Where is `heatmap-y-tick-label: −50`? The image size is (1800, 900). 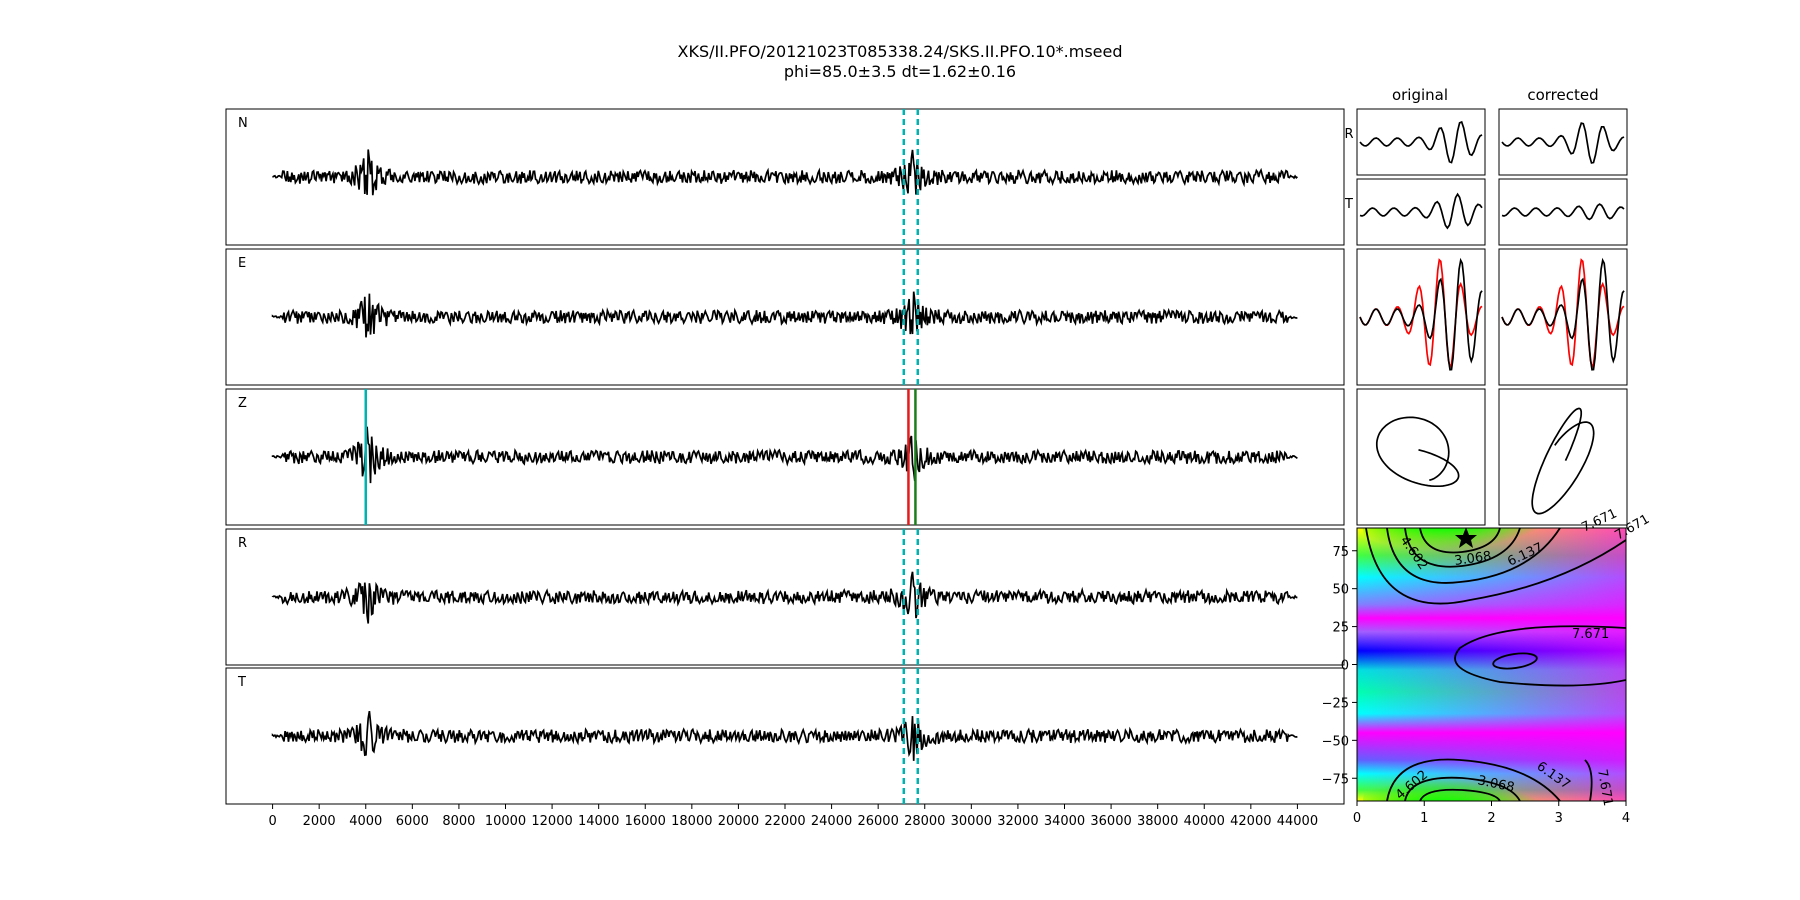 heatmap-y-tick-label: −50 is located at coordinates (1335, 741).